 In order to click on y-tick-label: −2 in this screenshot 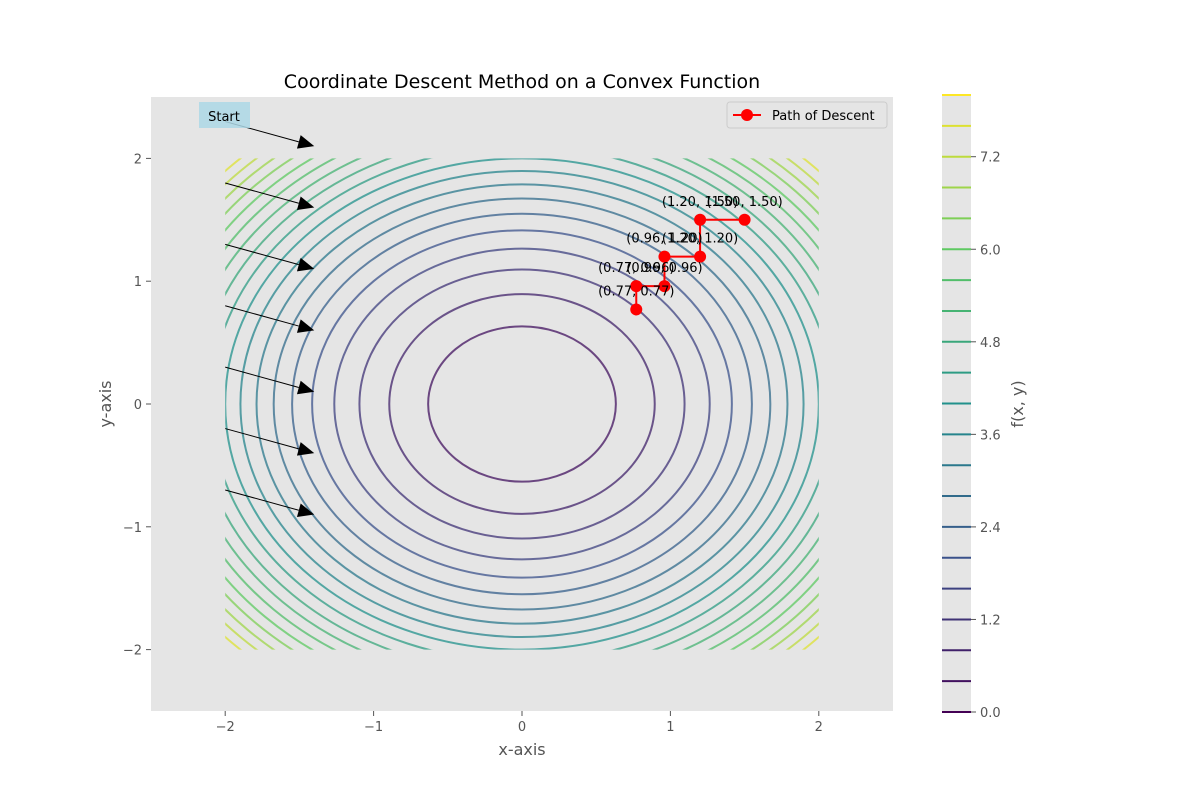, I will do `click(132, 651)`.